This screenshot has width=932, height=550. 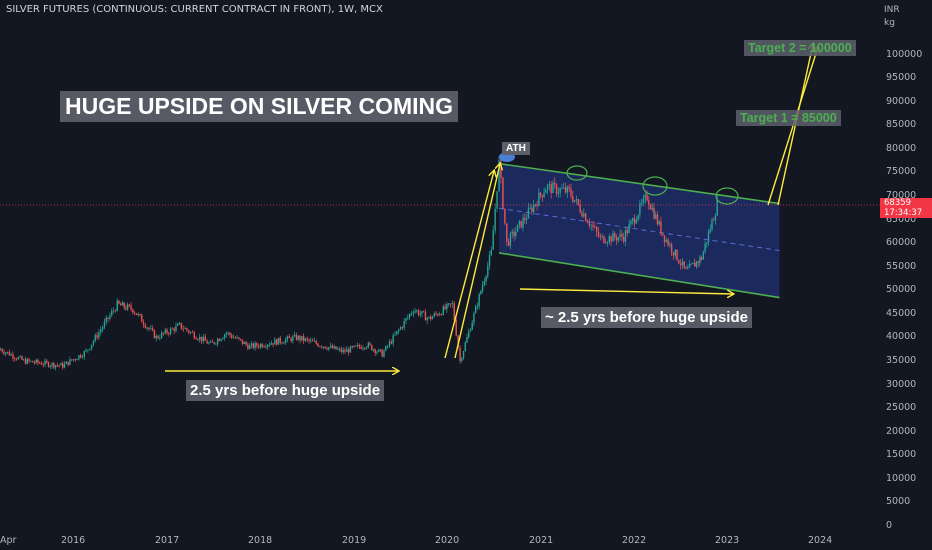 I want to click on time-arrow-right, so click(x=626, y=291).